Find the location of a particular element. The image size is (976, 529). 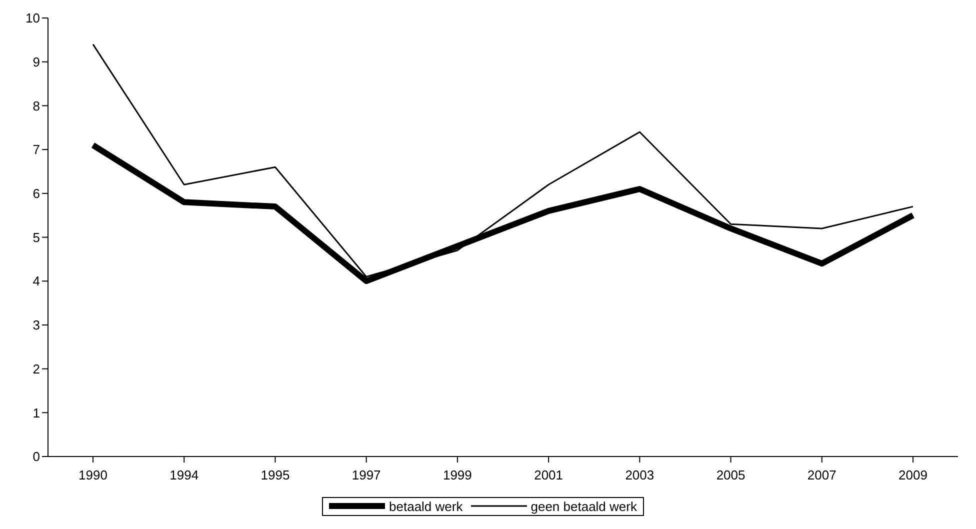

y-tick-label: 0 is located at coordinates (36, 456).